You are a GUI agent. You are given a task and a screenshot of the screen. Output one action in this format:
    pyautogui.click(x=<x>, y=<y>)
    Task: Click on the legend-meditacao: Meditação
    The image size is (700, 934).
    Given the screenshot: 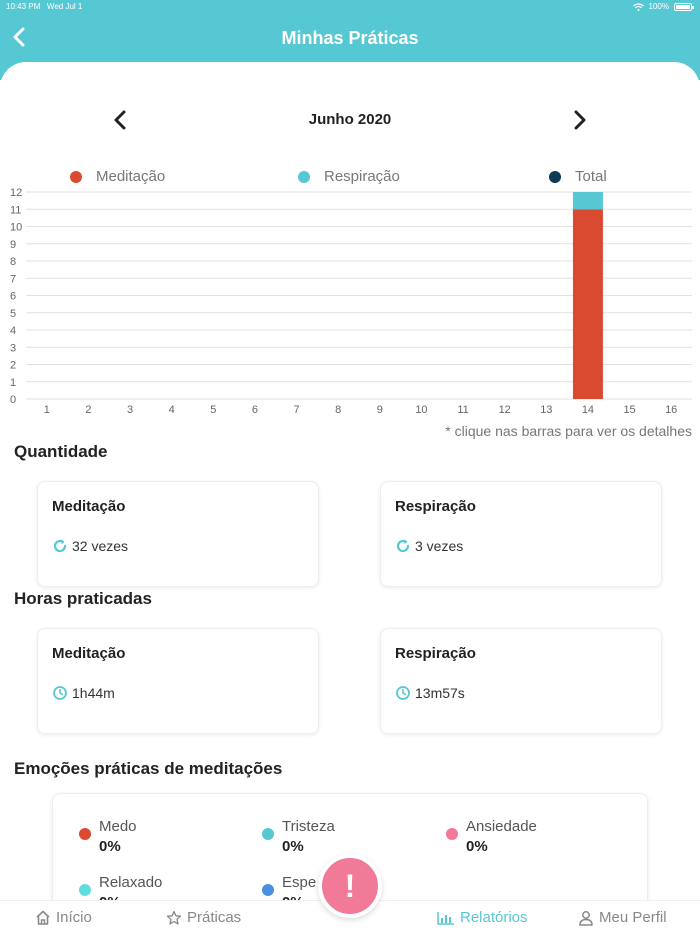 What is the action you would take?
    pyautogui.click(x=117, y=176)
    